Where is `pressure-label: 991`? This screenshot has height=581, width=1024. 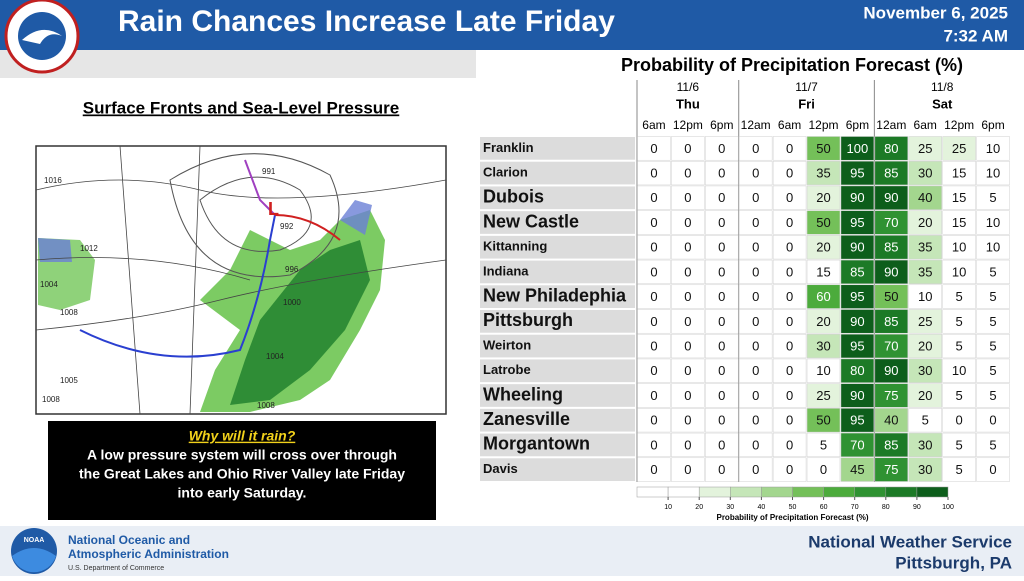
pressure-label: 991 is located at coordinates (269, 171).